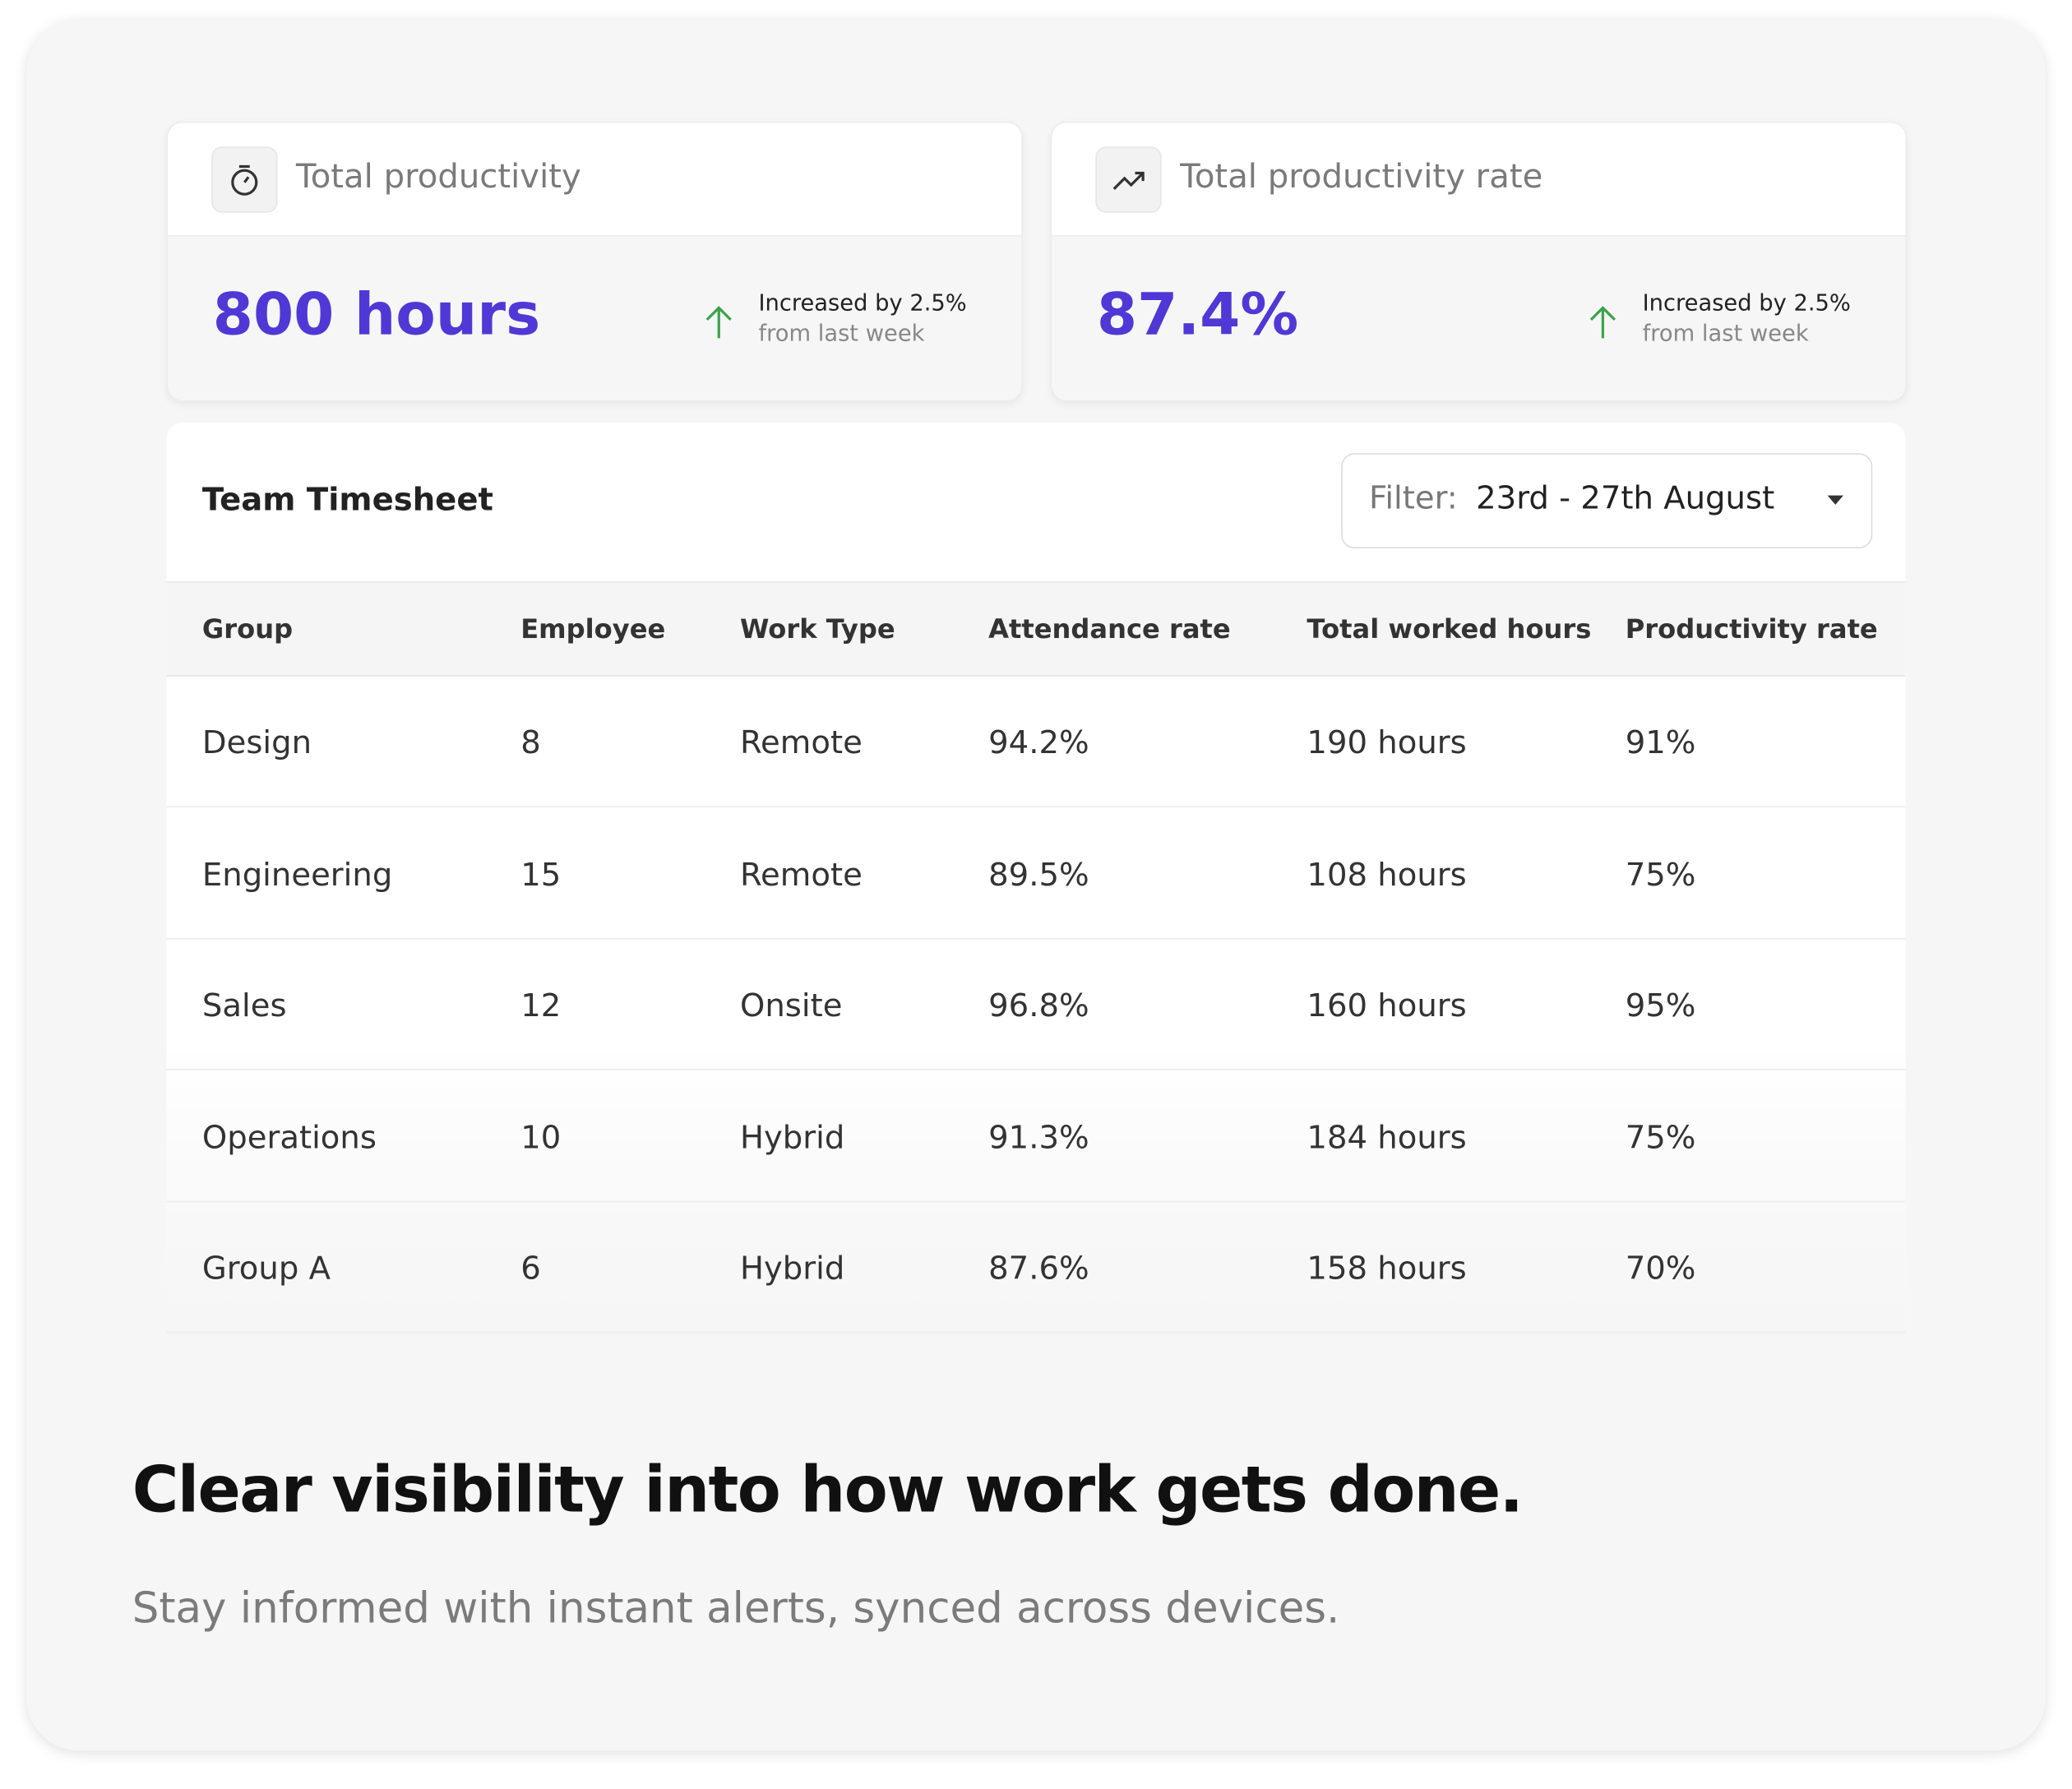 Image resolution: width=2072 pixels, height=1789 pixels. Describe the element at coordinates (593, 629) in the screenshot. I see `column-header: Employee` at that location.